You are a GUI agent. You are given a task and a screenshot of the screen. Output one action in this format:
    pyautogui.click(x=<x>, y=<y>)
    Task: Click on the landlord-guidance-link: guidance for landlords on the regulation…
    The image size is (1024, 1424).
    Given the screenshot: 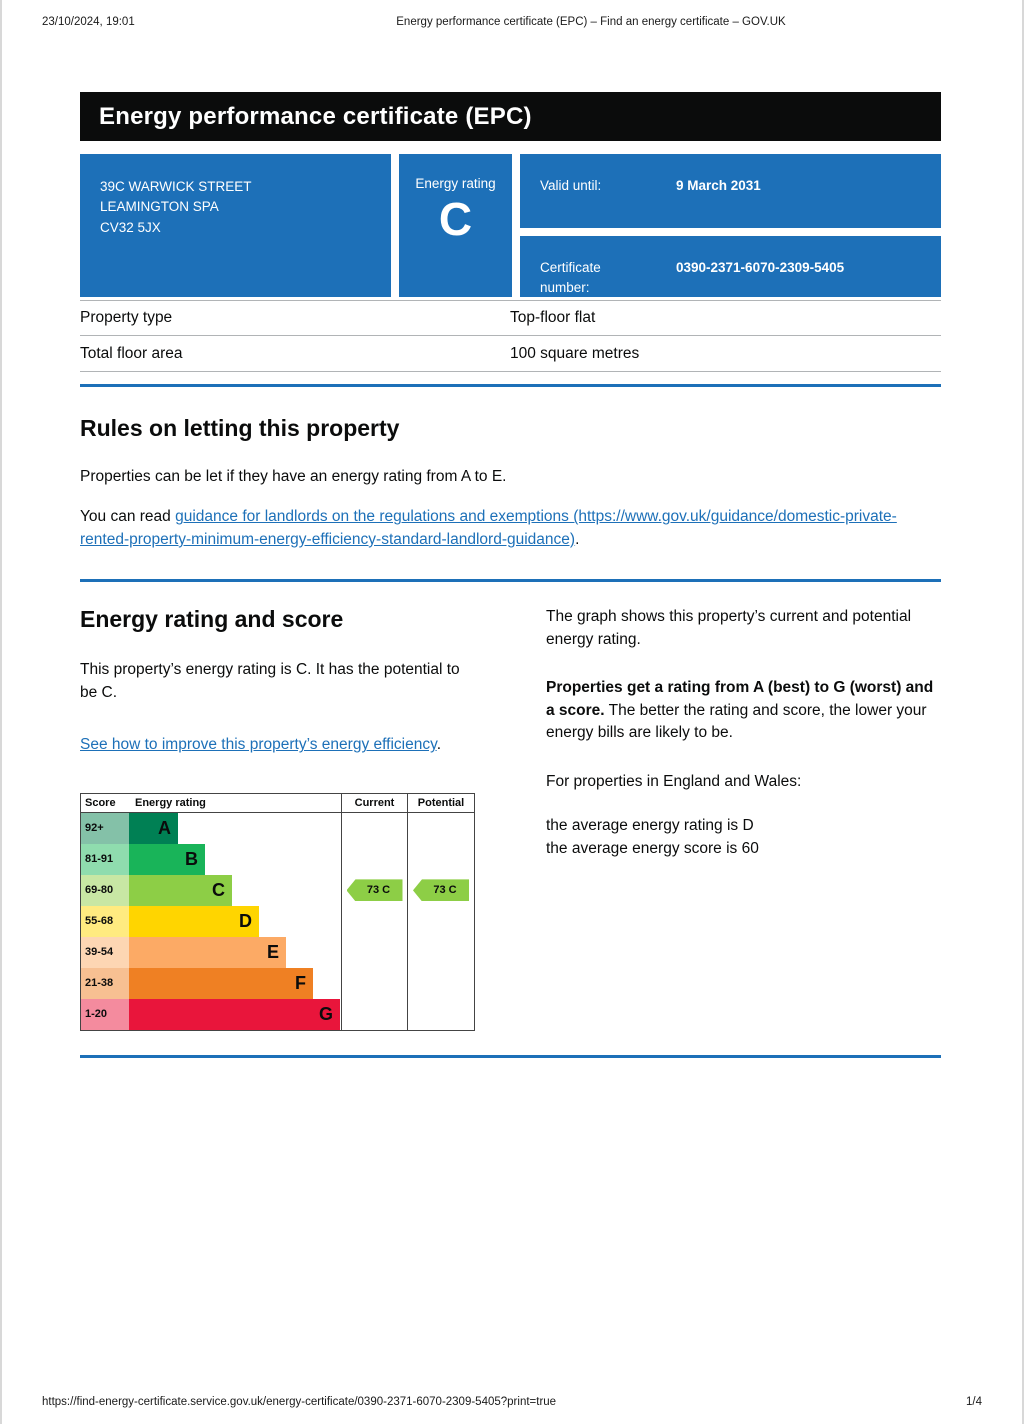 What is the action you would take?
    pyautogui.click(x=488, y=528)
    